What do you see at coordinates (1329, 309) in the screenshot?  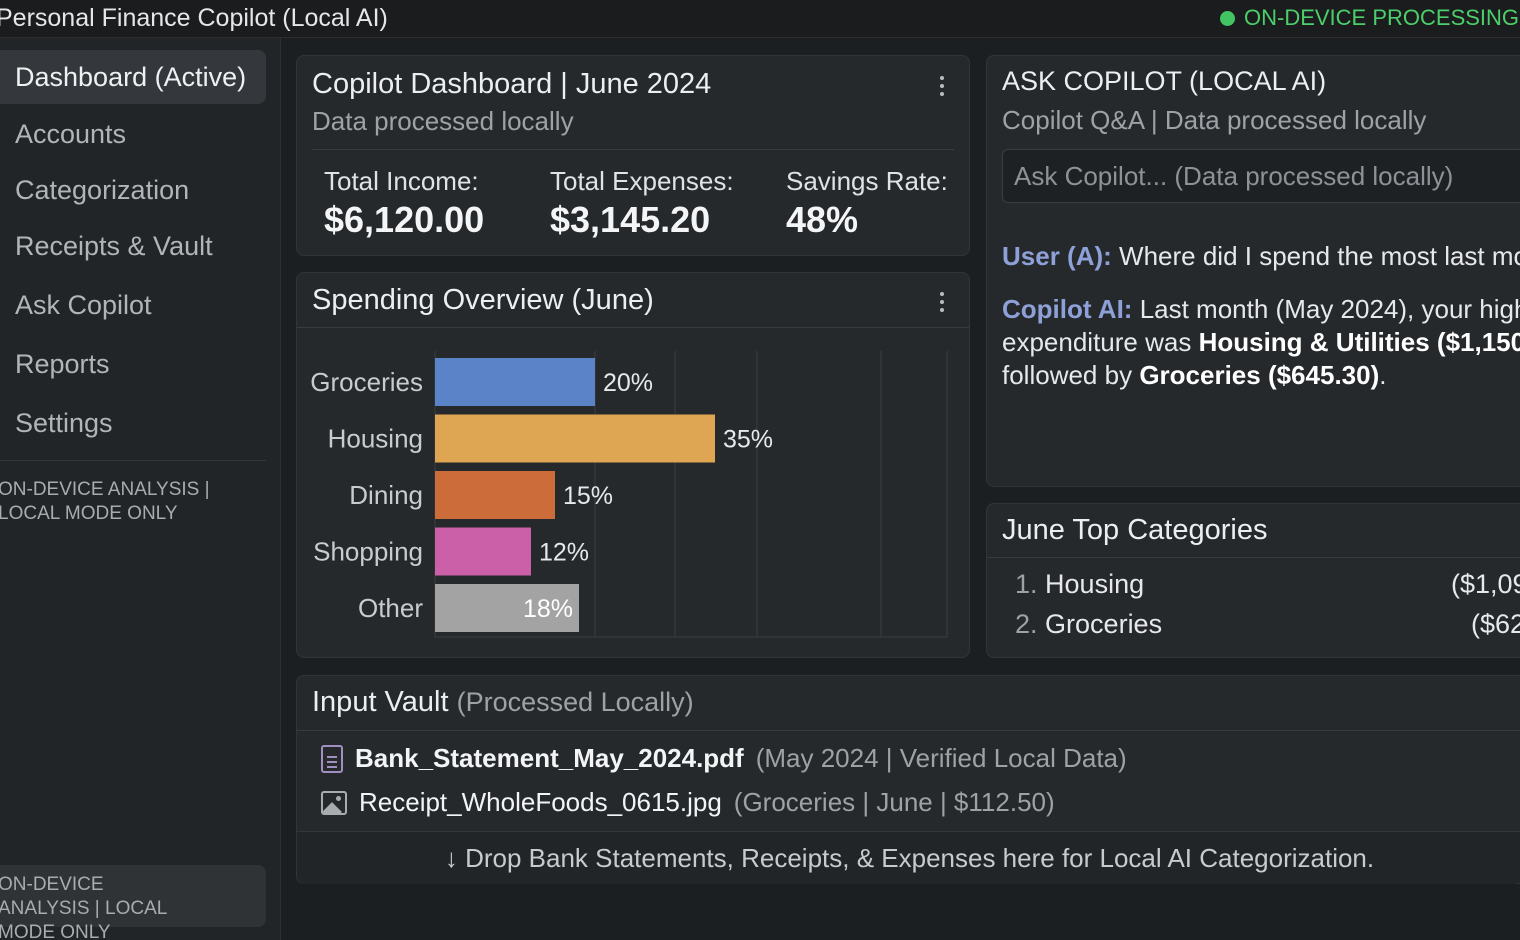 I see `ai-text-1: Last month (May 2024), your highest` at bounding box center [1329, 309].